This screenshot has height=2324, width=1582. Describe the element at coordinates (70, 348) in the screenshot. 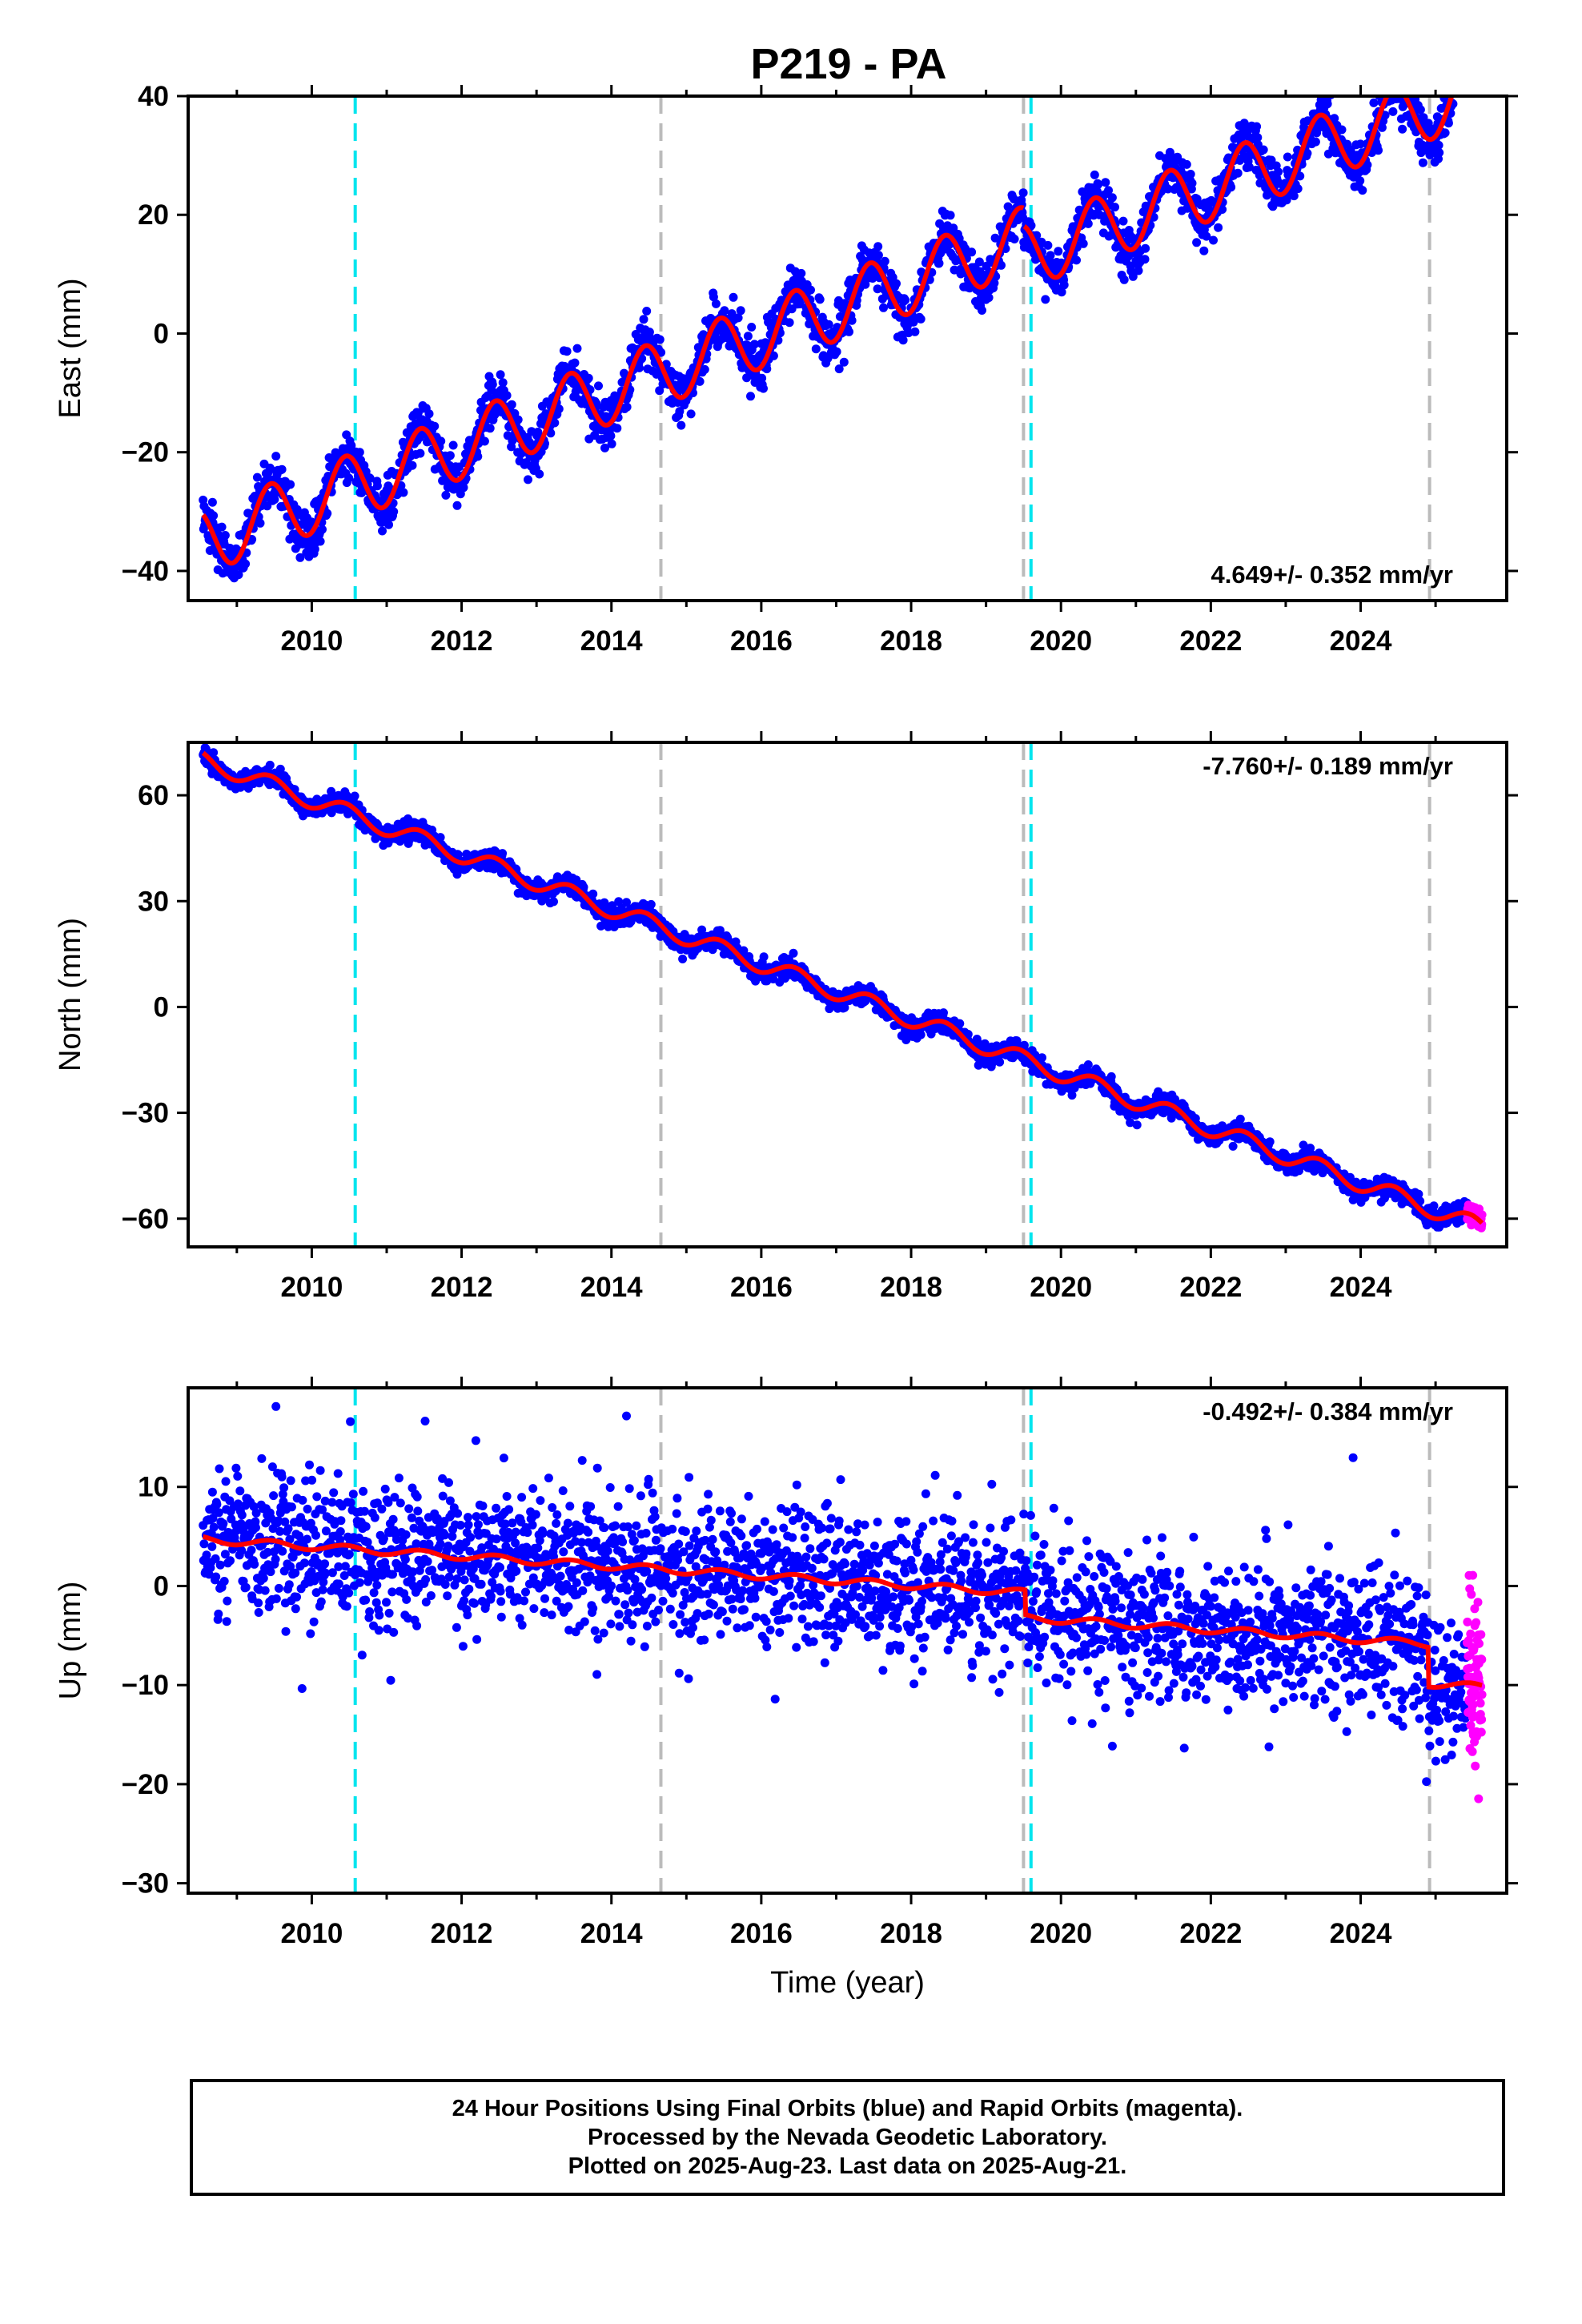

I see `y-axis-label-east: East (mm)` at that location.